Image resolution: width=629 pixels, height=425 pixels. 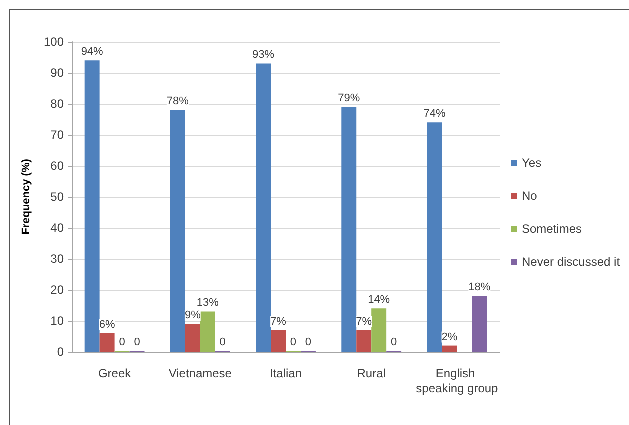 I want to click on y-tick-label: 80, so click(x=57, y=104).